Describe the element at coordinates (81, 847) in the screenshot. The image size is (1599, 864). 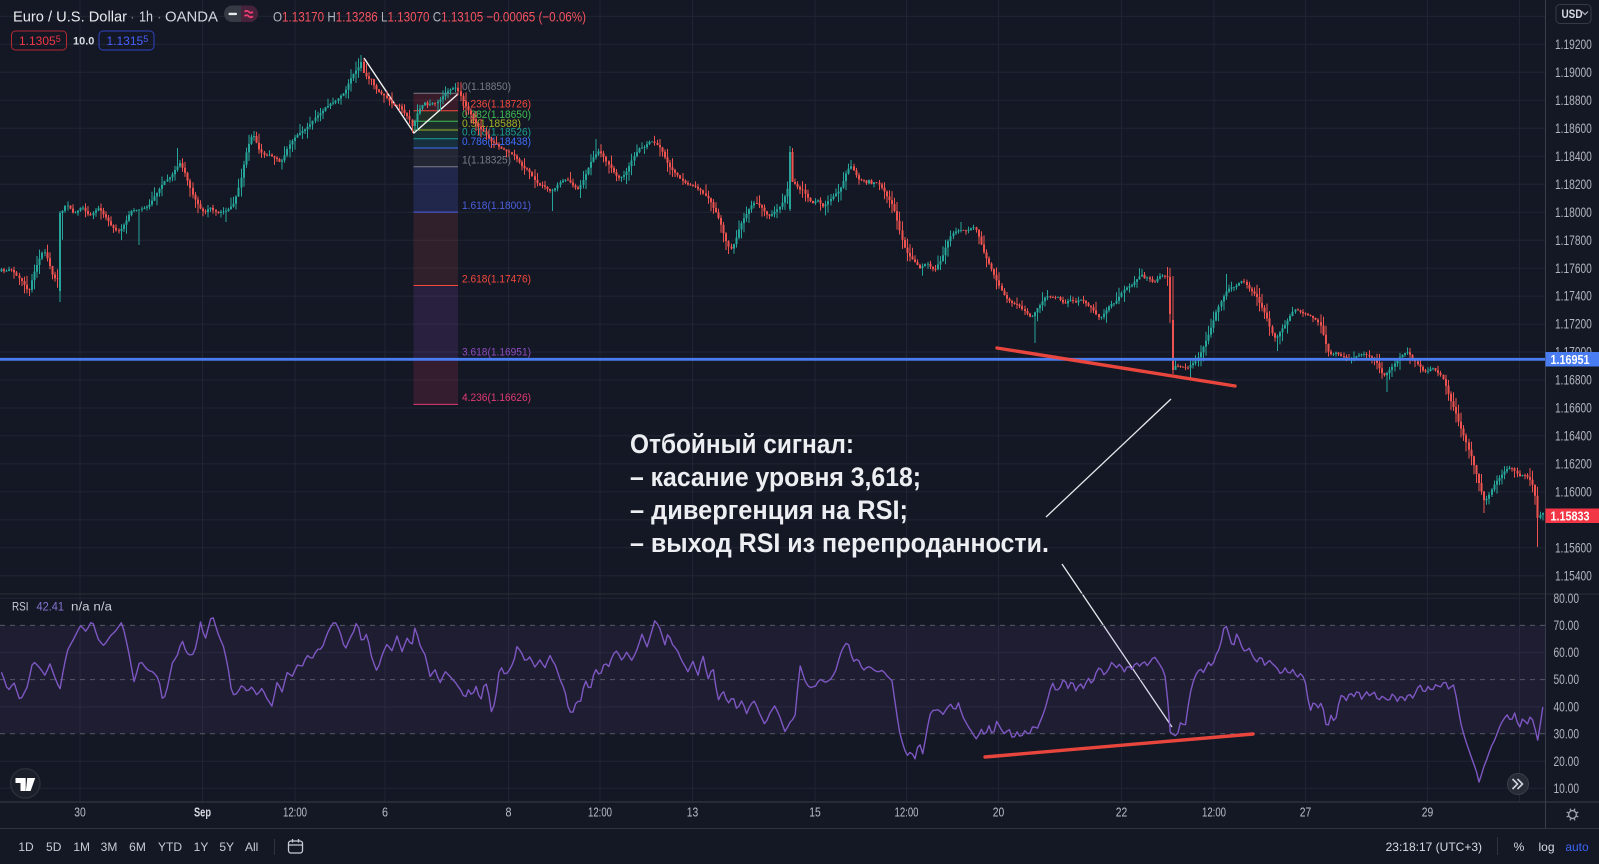
I see `svg-text: 1M` at that location.